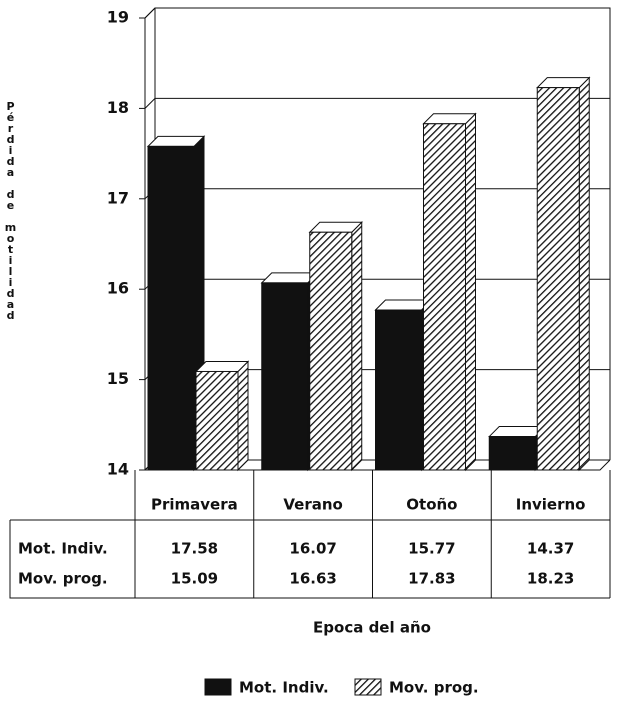 Image resolution: width=620 pixels, height=704 pixels. What do you see at coordinates (312, 579) in the screenshot?
I see `table-value: 16.63` at bounding box center [312, 579].